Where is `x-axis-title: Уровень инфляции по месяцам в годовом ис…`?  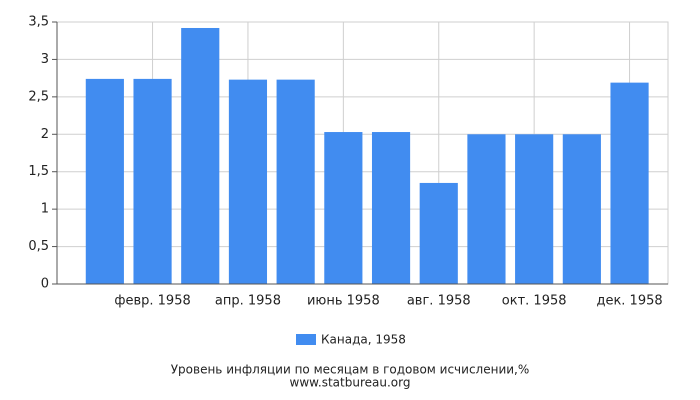 x-axis-title: Уровень инфляции по месяцам в годовом ис… is located at coordinates (350, 370).